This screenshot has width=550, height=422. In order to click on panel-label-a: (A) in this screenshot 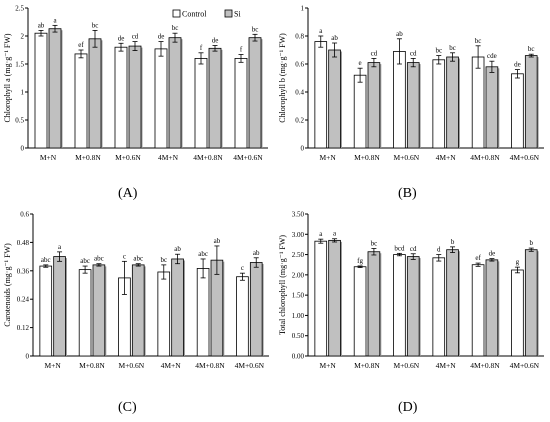, I will do `click(128, 193)`.